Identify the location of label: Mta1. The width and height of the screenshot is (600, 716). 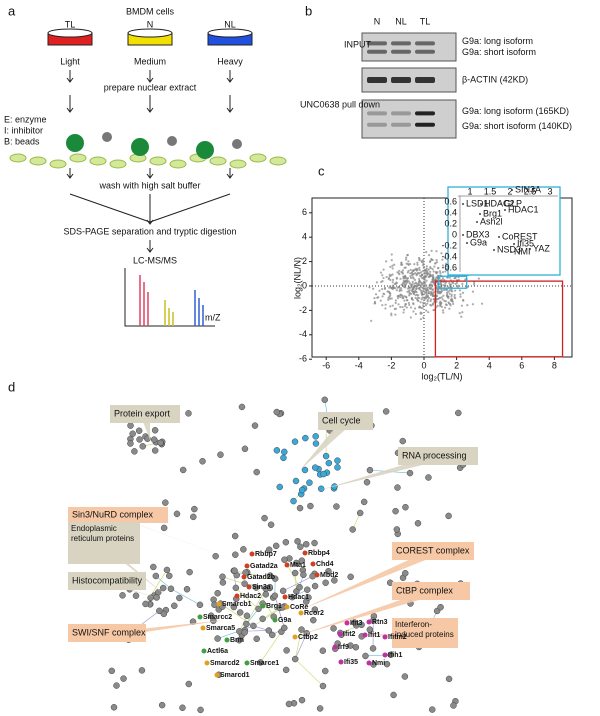
(298, 565).